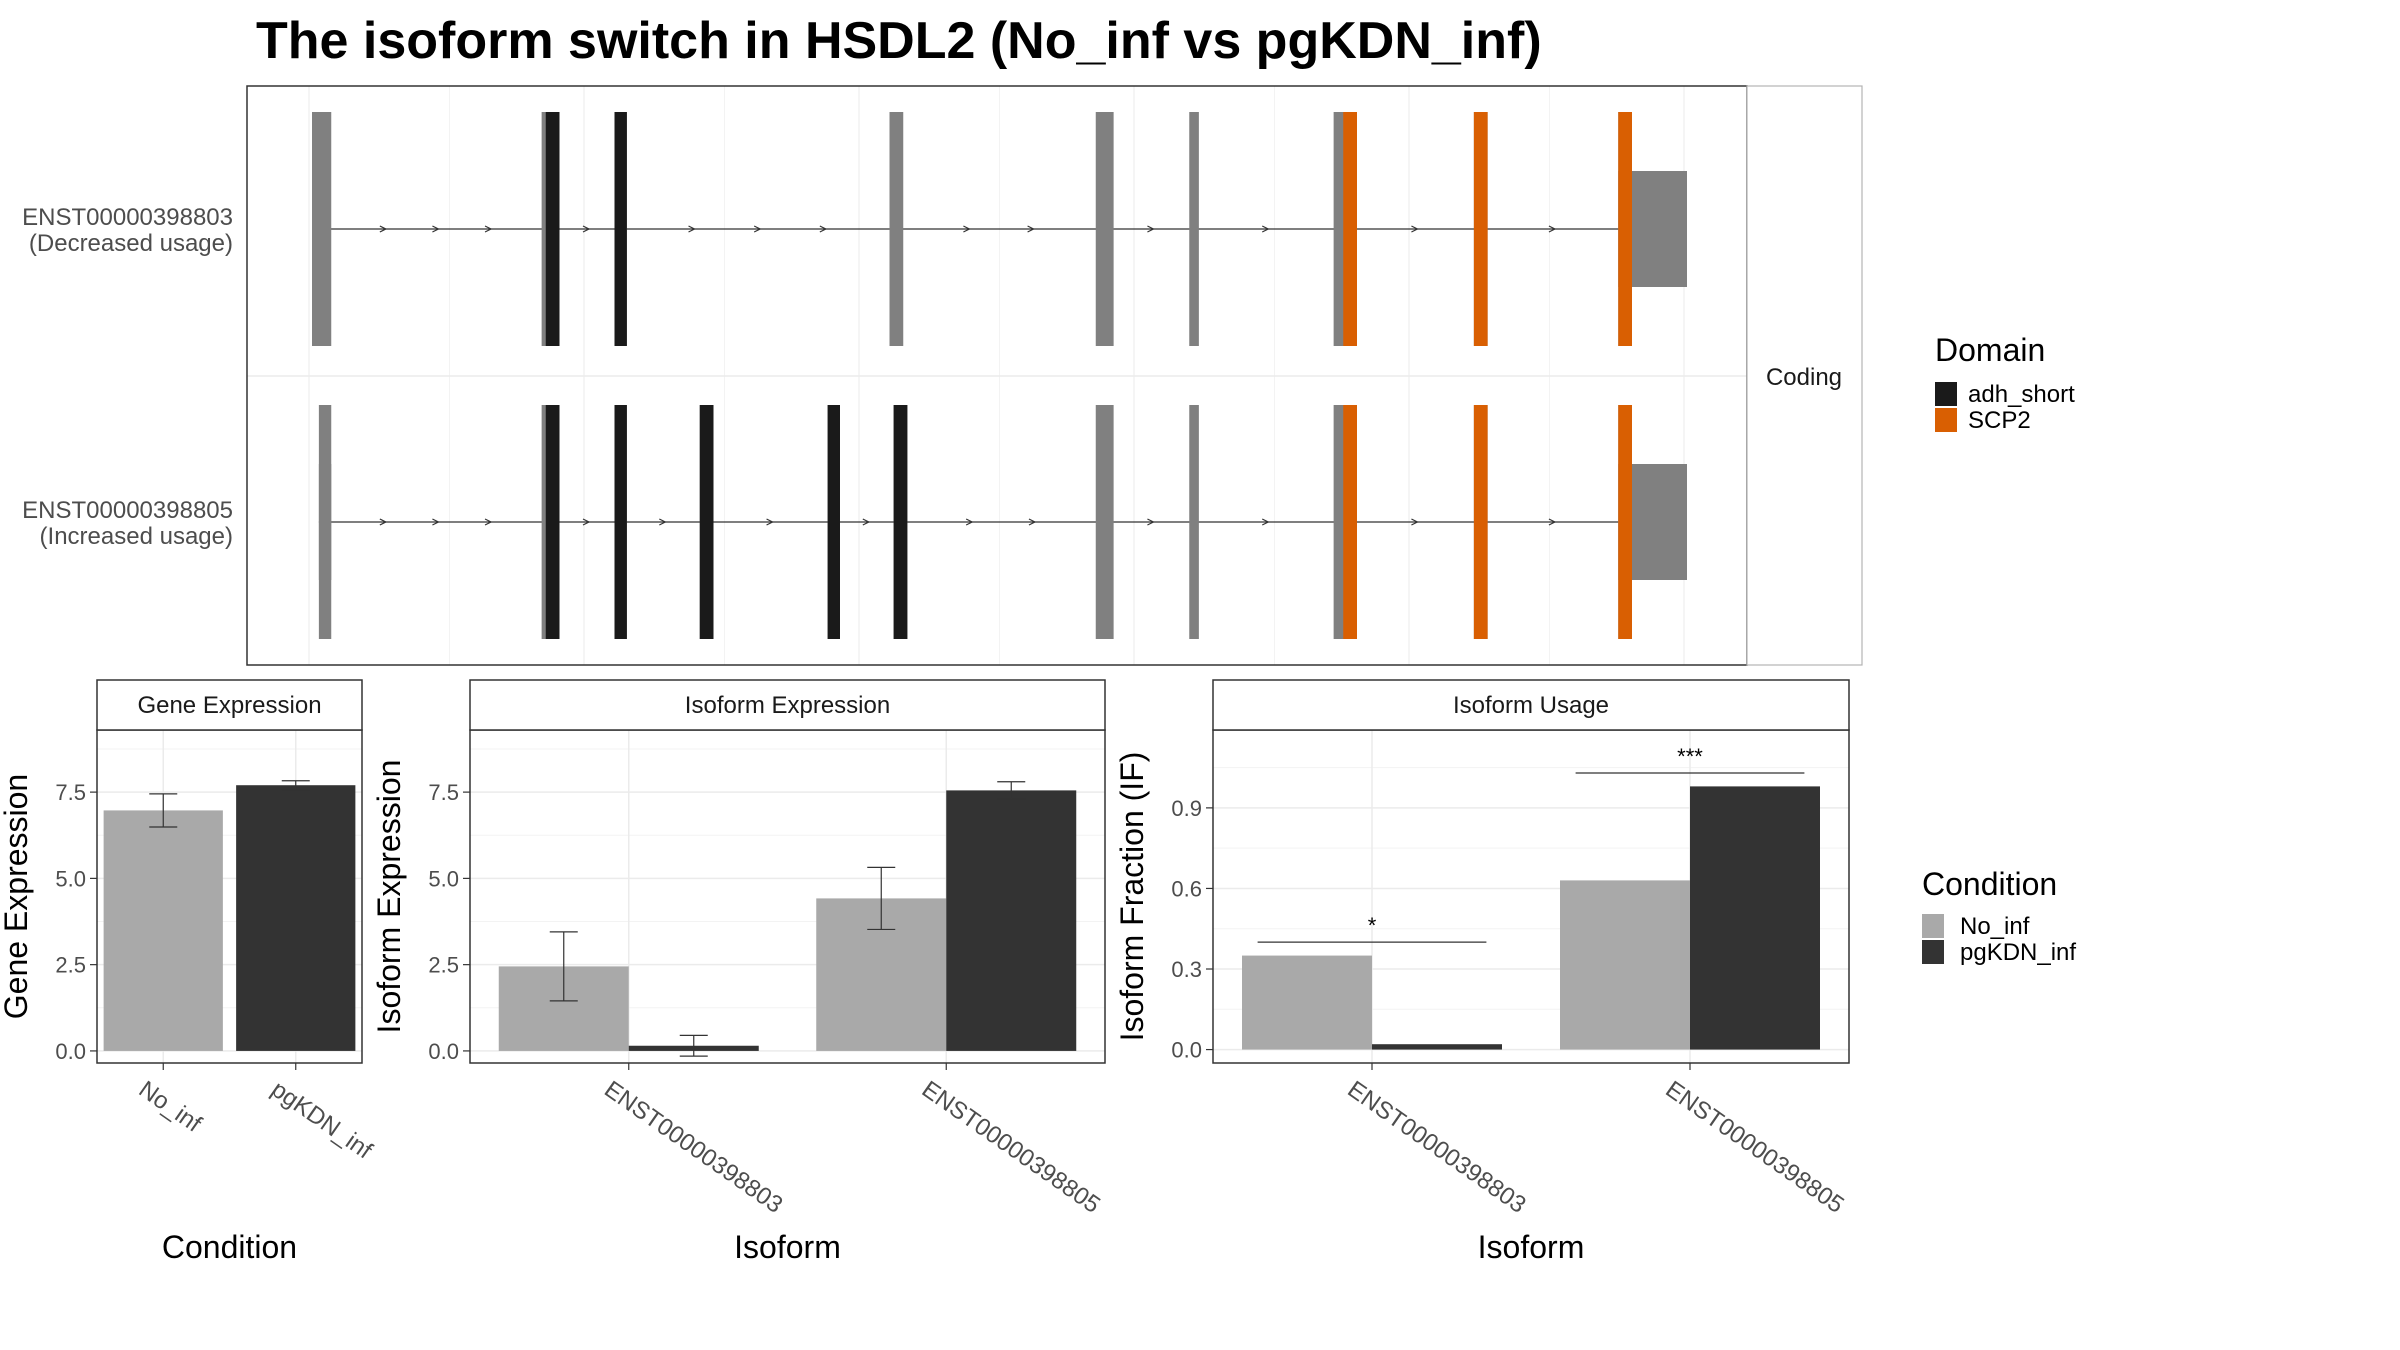  What do you see at coordinates (1531, 705) in the screenshot?
I see `panel-strip-label: Isoform Usage` at bounding box center [1531, 705].